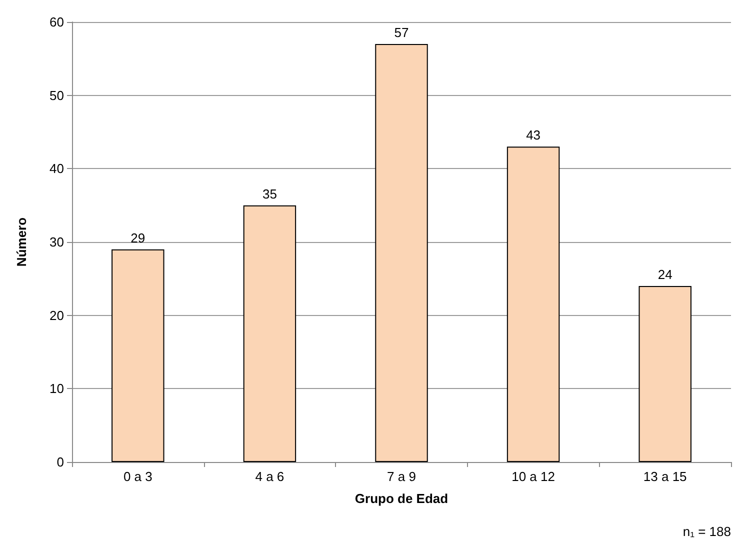 The width and height of the screenshot is (739, 544). Describe the element at coordinates (533, 476) in the screenshot. I see `x-tick-label: 10 a 12` at that location.